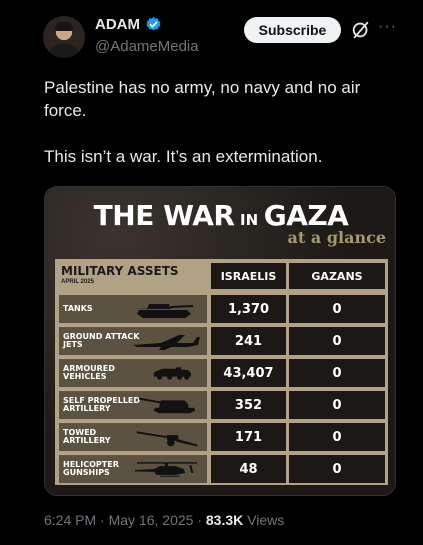 The height and width of the screenshot is (545, 423). What do you see at coordinates (87, 436) in the screenshot?
I see `row-label: TOWED ARTILLERY` at bounding box center [87, 436].